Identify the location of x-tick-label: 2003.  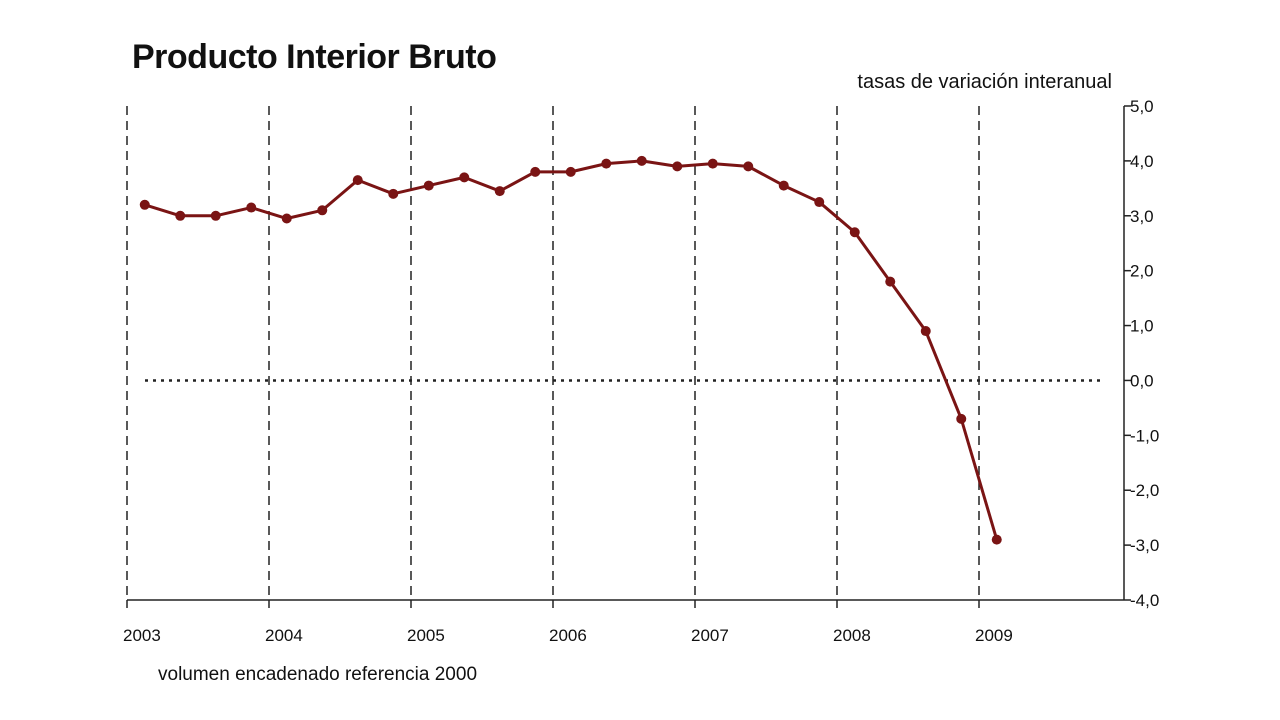
(142, 635).